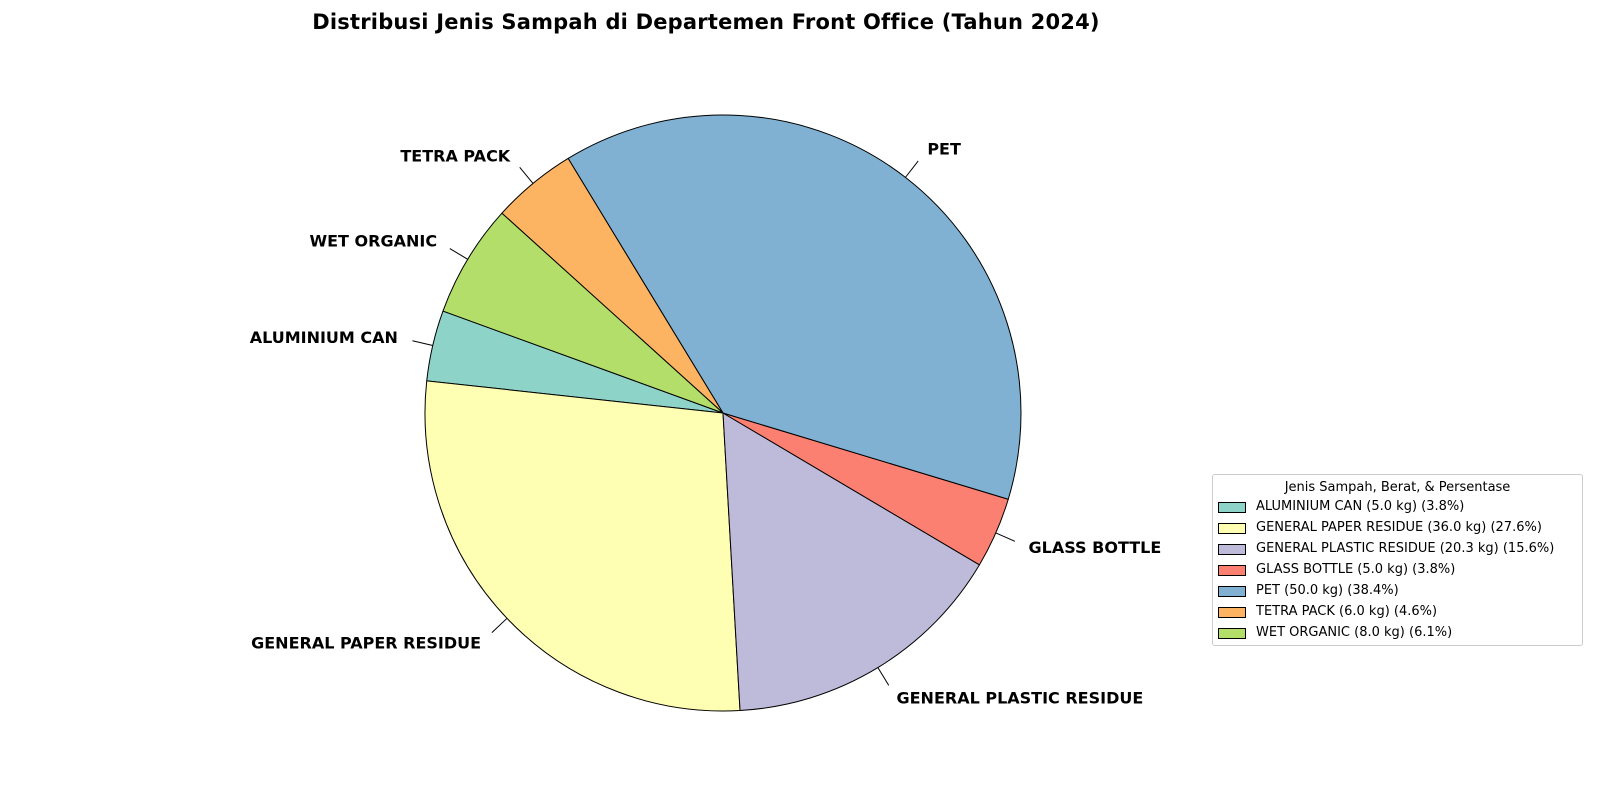  Describe the element at coordinates (944, 149) in the screenshot. I see `slice-label-pet: PET` at that location.